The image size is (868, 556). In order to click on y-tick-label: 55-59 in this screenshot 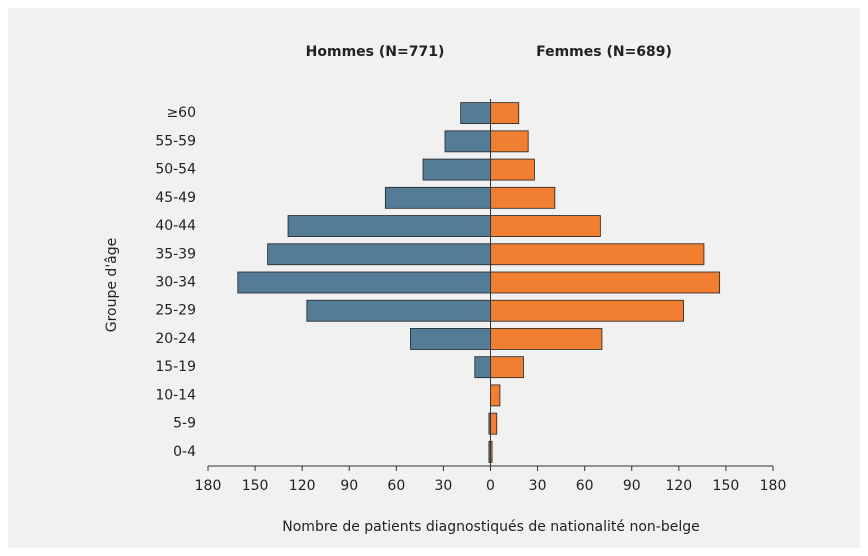, I will do `click(175, 141)`.